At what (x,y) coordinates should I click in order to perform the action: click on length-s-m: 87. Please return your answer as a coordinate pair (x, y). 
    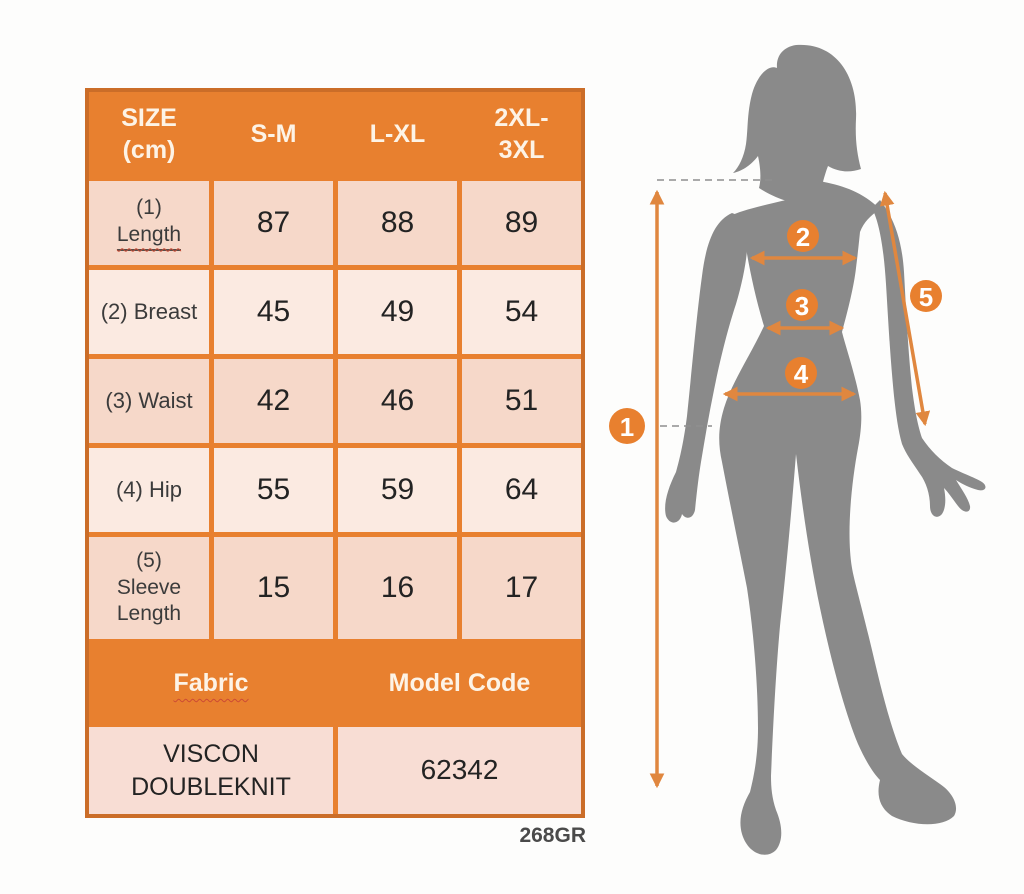
    Looking at the image, I should click on (273, 223).